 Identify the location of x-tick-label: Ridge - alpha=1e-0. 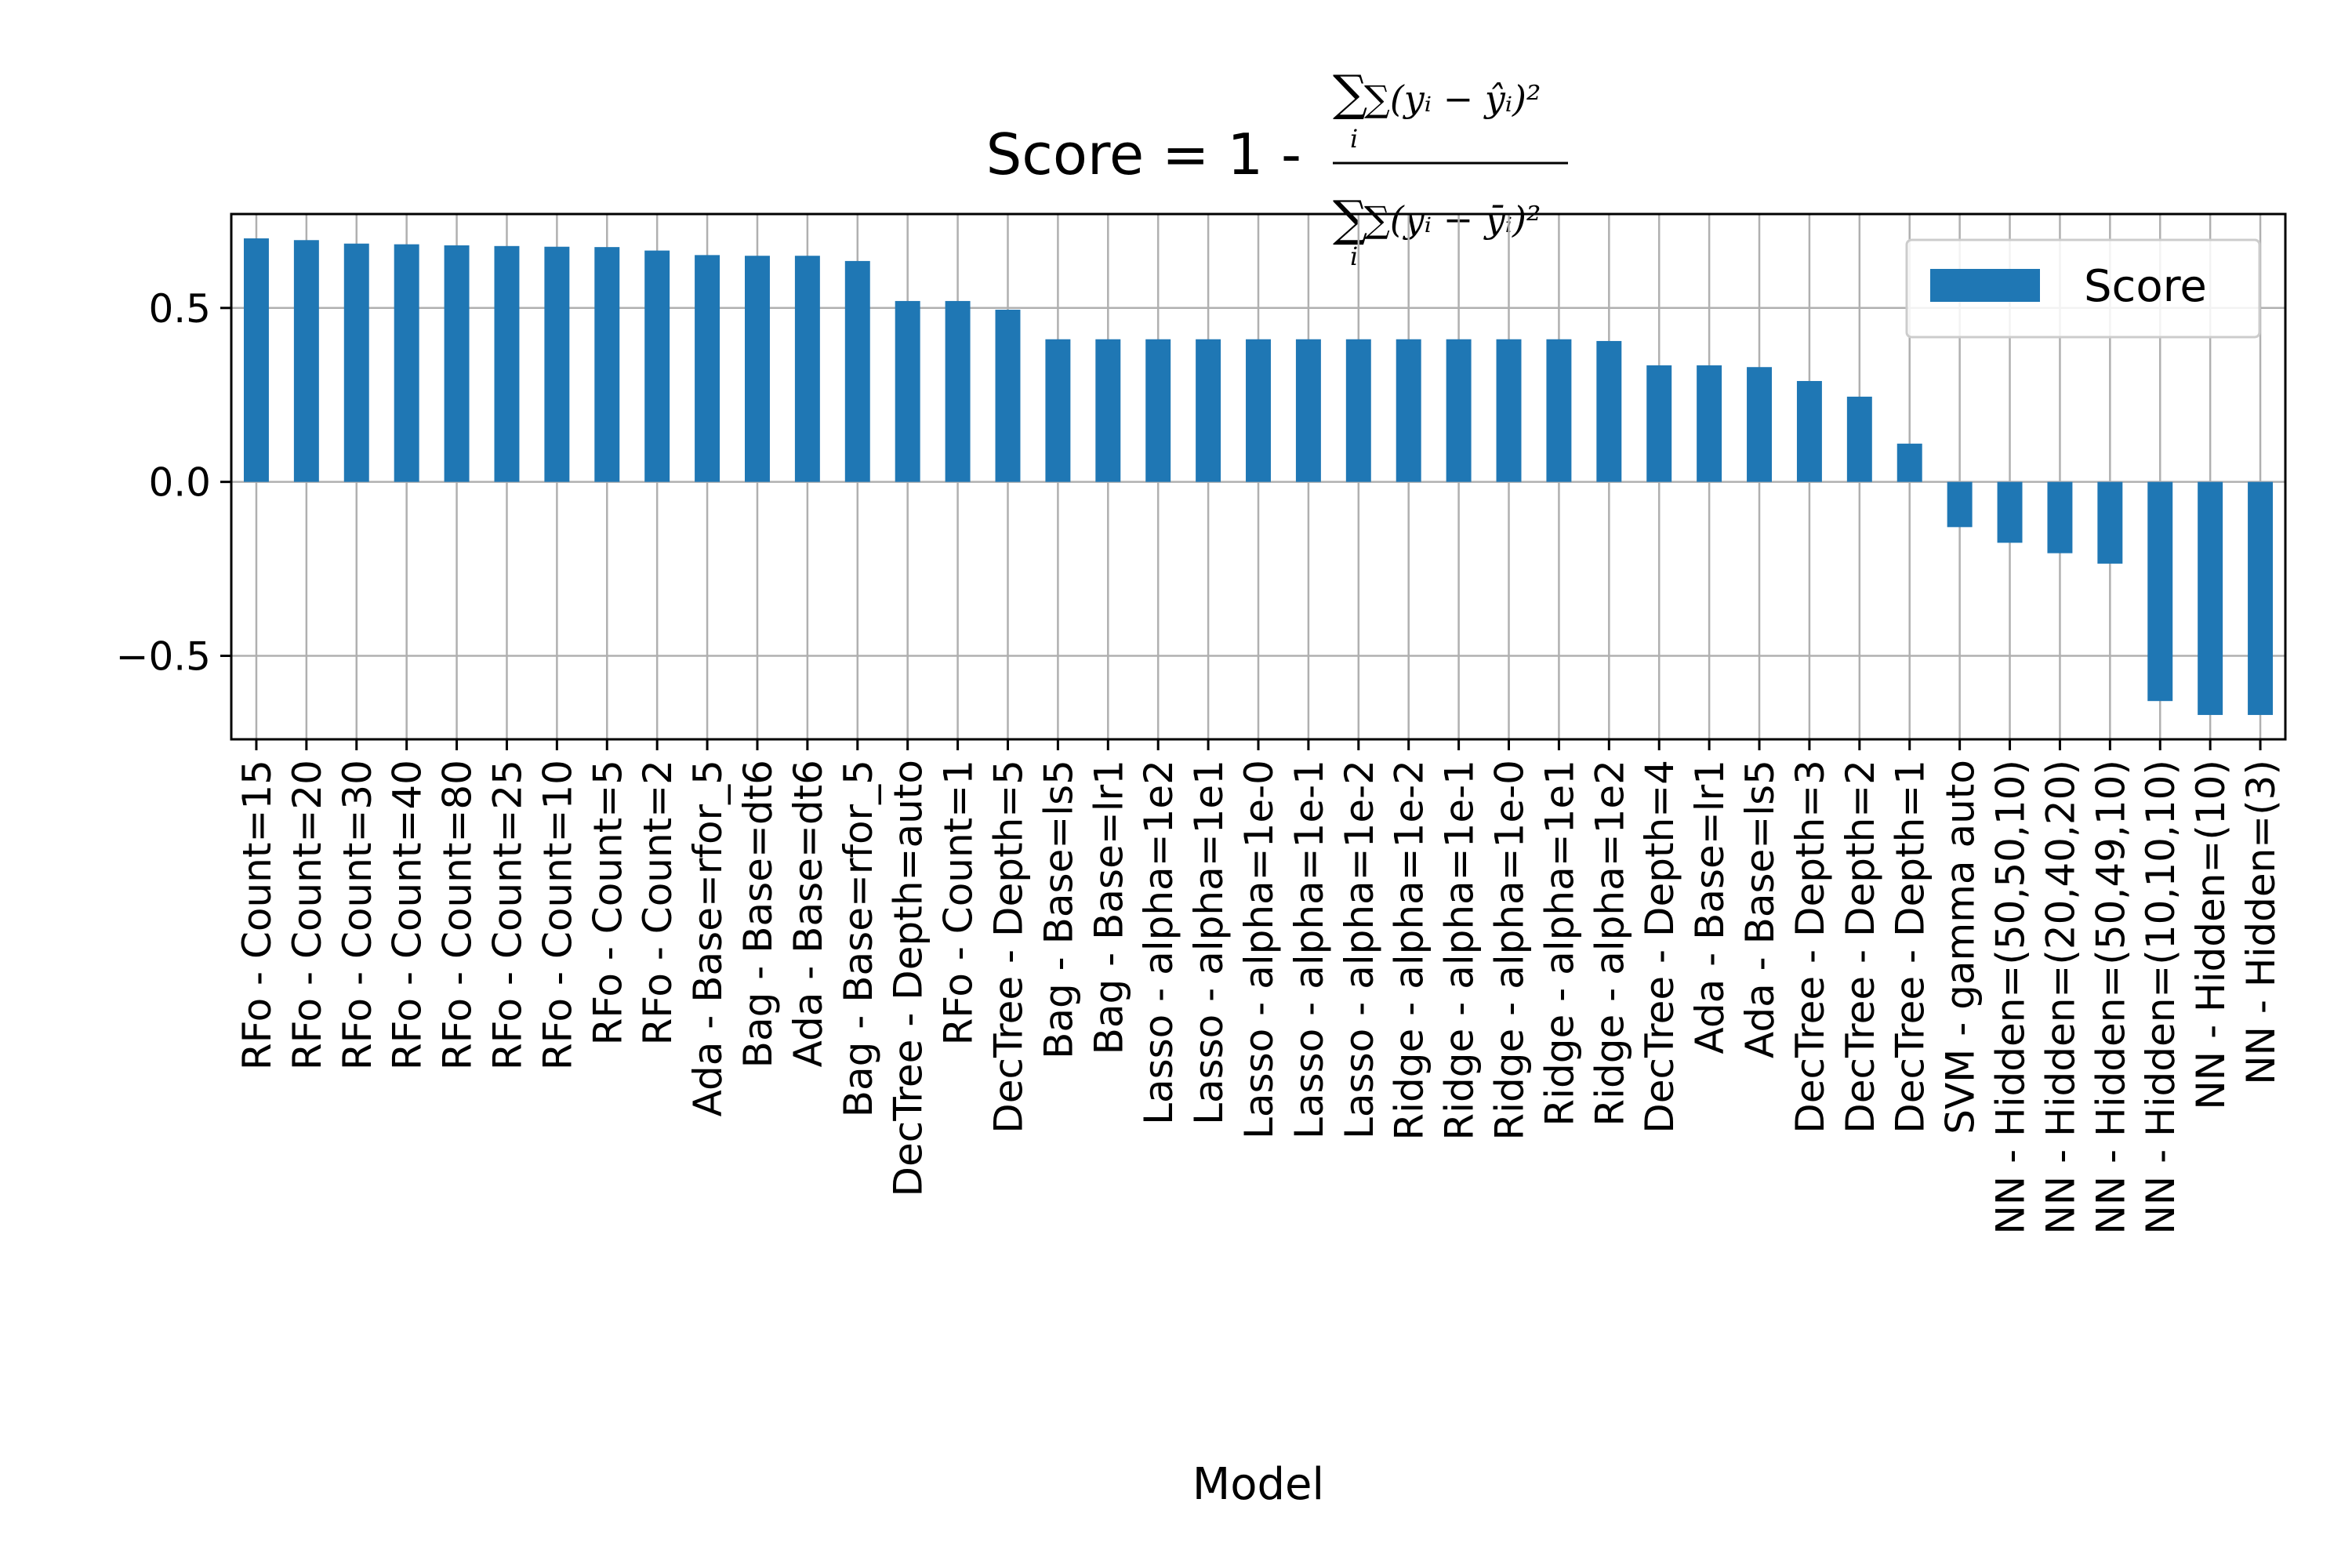
(1510, 950).